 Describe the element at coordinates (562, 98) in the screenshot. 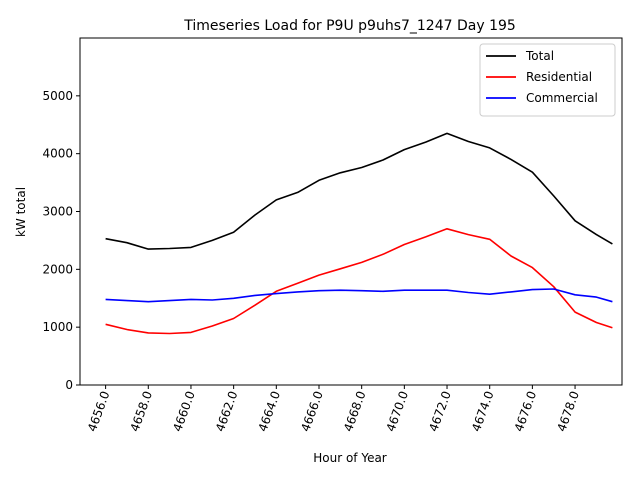

I see `legend-label-commercial: Commercial` at that location.